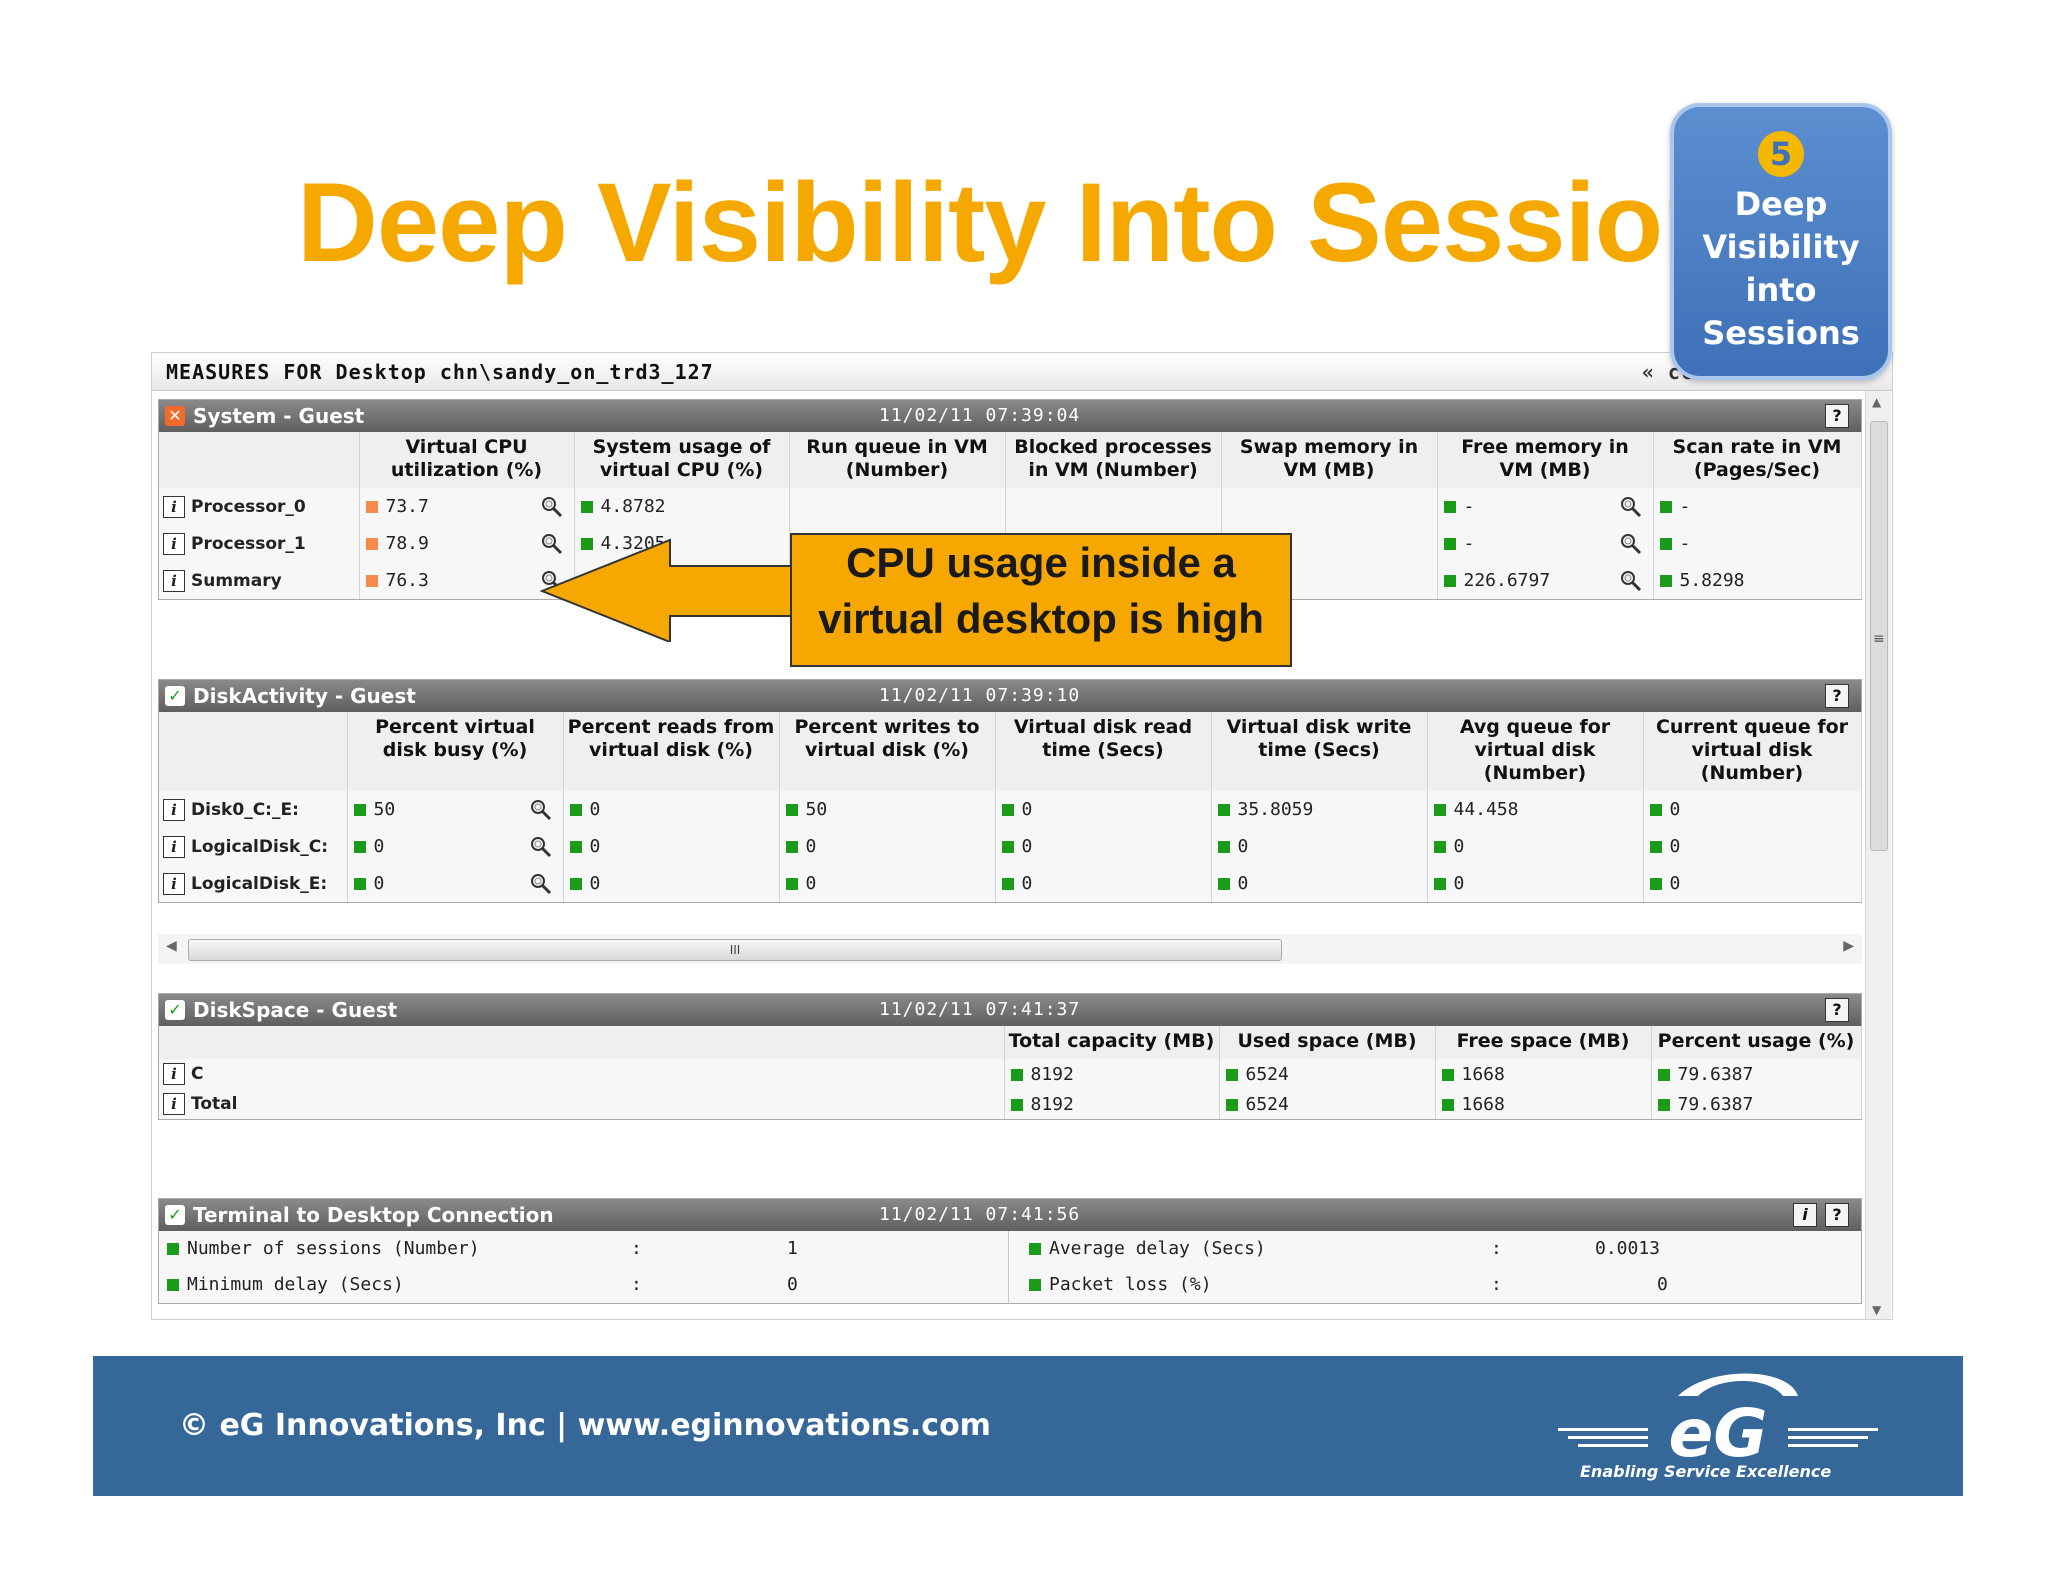 The image size is (2048, 1582). I want to click on column-header: Virtual CPU utilization (%), so click(467, 460).